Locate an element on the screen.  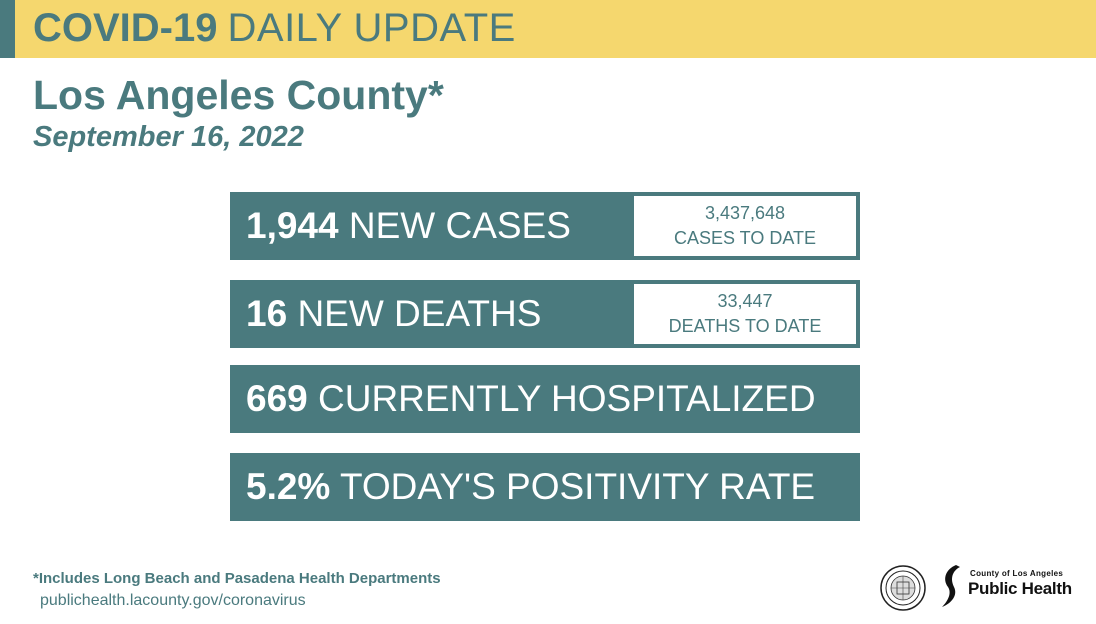
deaths-to-date-box: 33,447 DEATHS TO DATE is located at coordinates (745, 314).